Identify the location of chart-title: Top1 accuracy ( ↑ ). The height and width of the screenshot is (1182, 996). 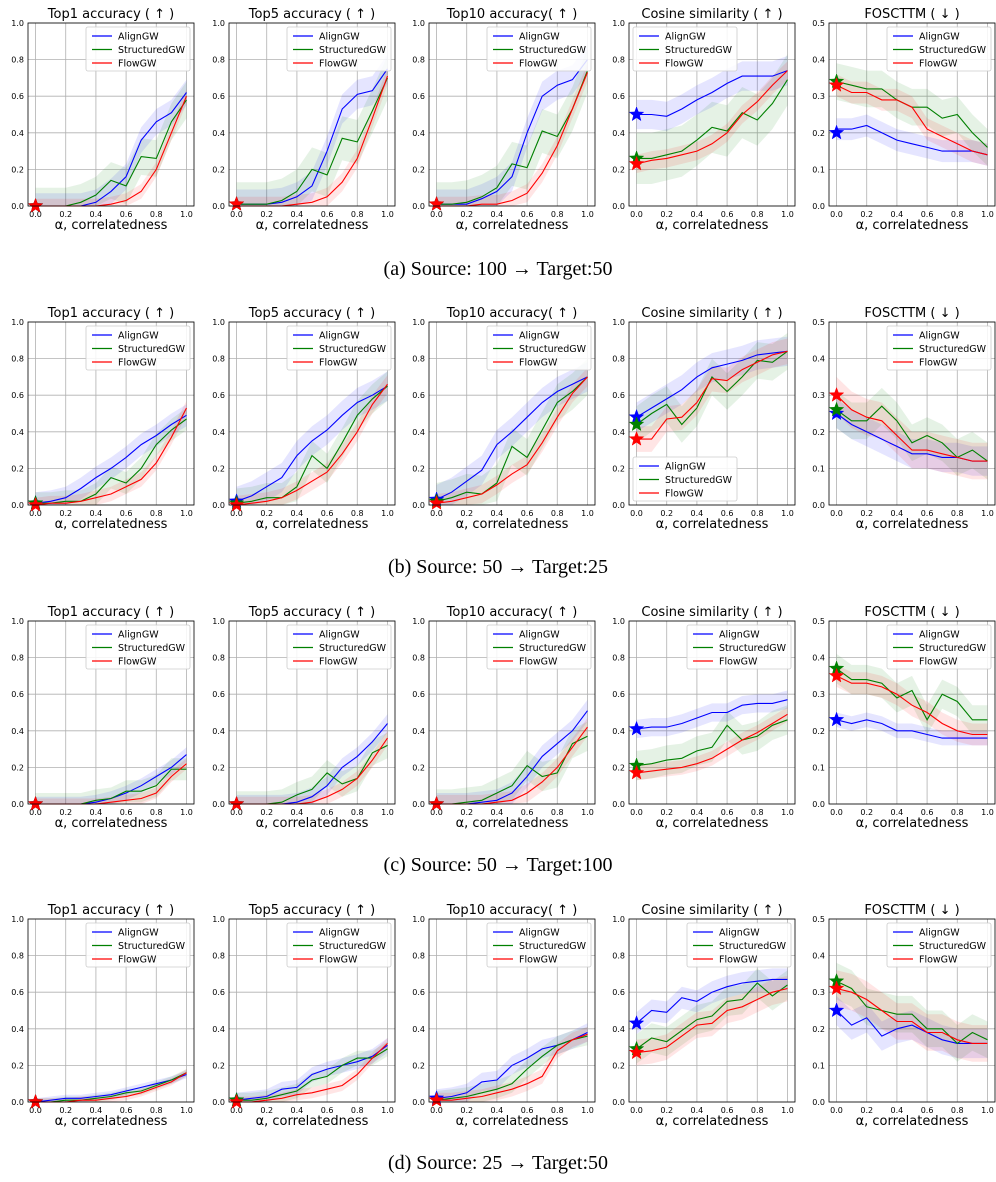
(110, 313).